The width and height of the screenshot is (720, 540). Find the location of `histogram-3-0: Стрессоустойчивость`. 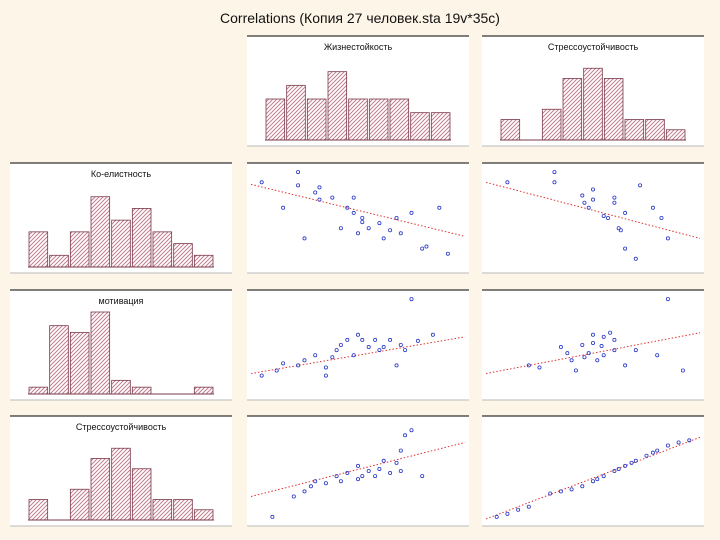

histogram-3-0: Стрессоустойчивость is located at coordinates (121, 471).